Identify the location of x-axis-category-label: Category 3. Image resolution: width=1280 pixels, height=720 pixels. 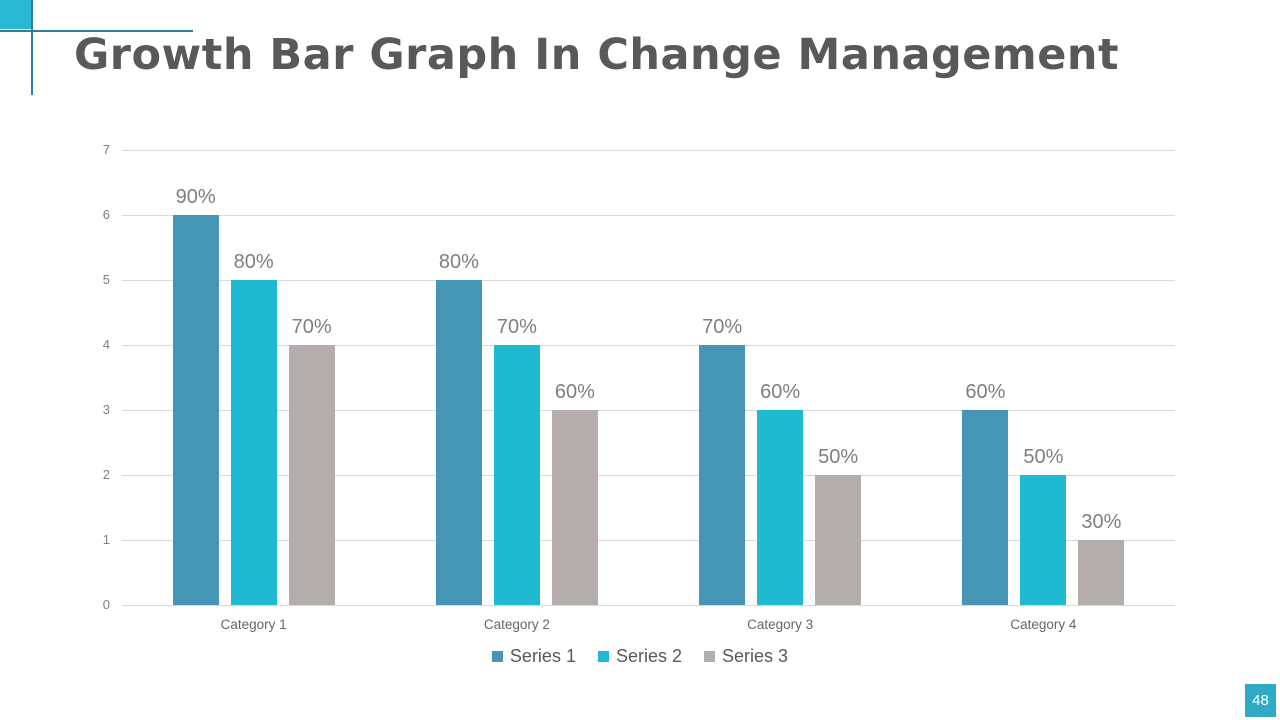
(780, 624).